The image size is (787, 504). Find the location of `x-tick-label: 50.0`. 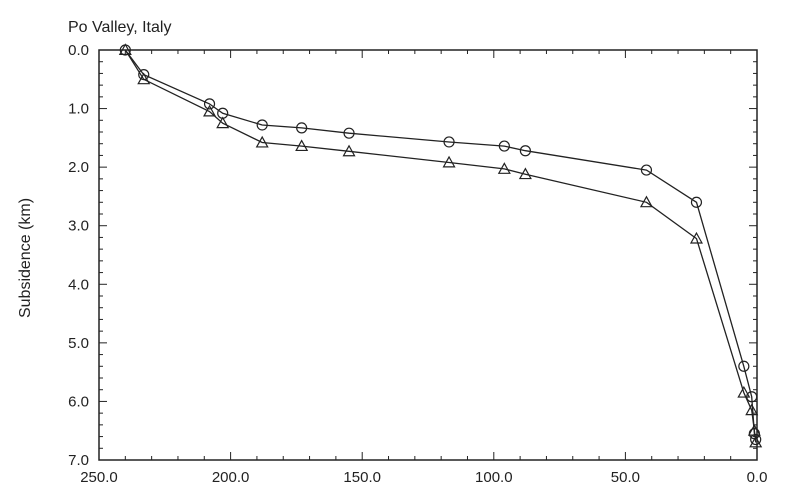

x-tick-label: 50.0 is located at coordinates (625, 477).